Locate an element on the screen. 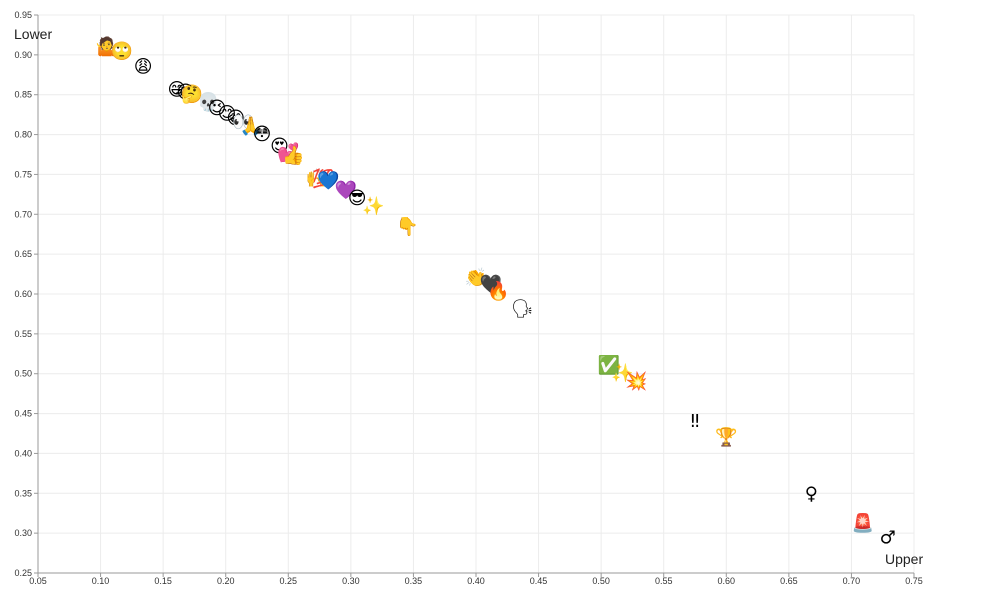 This screenshot has width=1007, height=607. y-tick-label: 0.30 is located at coordinates (23, 533).